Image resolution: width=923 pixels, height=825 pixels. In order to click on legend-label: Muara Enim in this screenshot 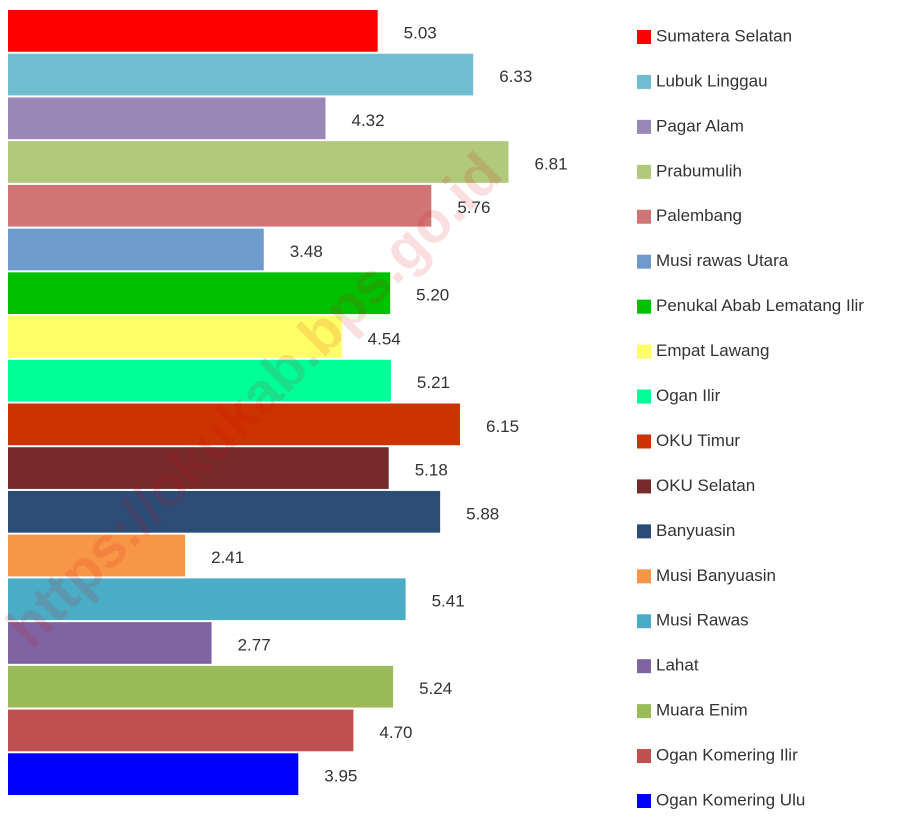, I will do `click(702, 710)`.